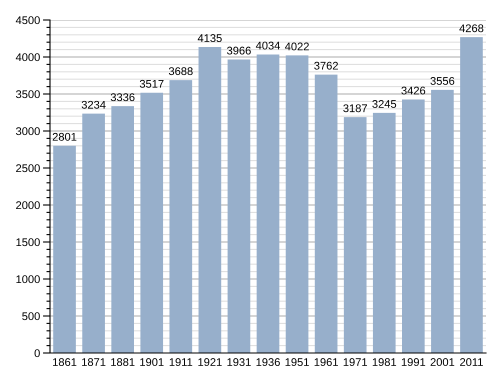 Image resolution: width=488 pixels, height=373 pixels. Describe the element at coordinates (31, 316) in the screenshot. I see `y-tick-label: 500` at that location.